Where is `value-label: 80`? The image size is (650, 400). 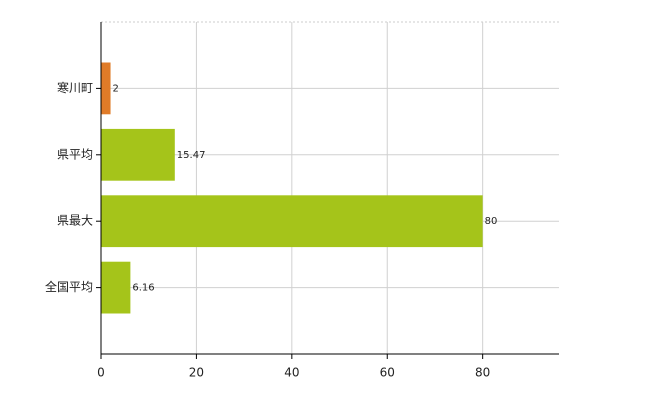 value-label: 80 is located at coordinates (491, 221).